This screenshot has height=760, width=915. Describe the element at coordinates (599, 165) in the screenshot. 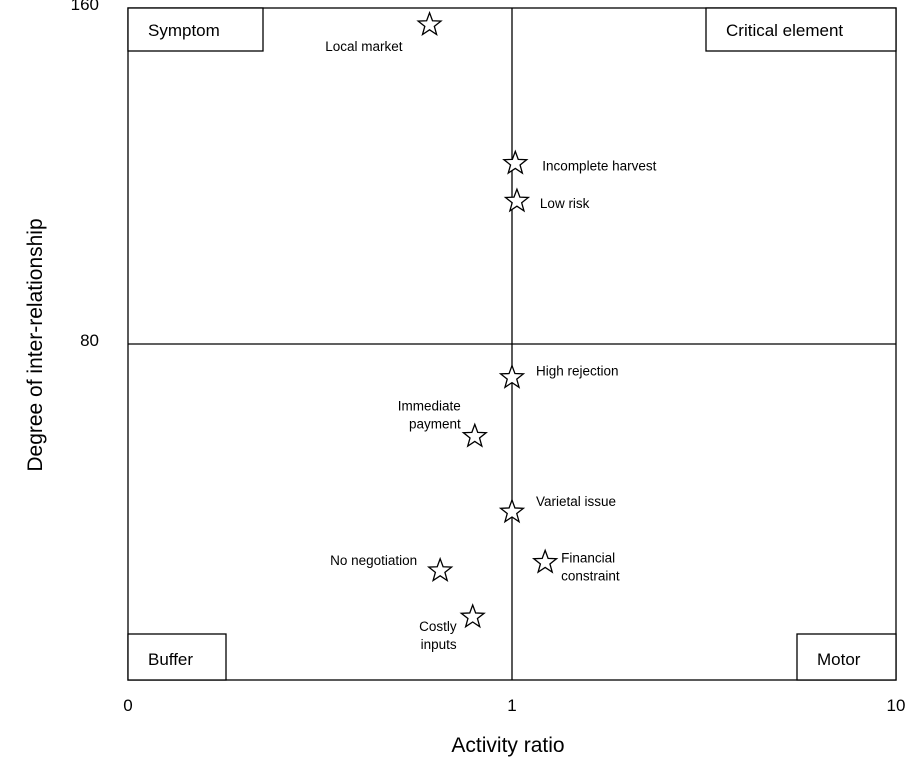

I see `point-label: Incomplete harvest` at that location.